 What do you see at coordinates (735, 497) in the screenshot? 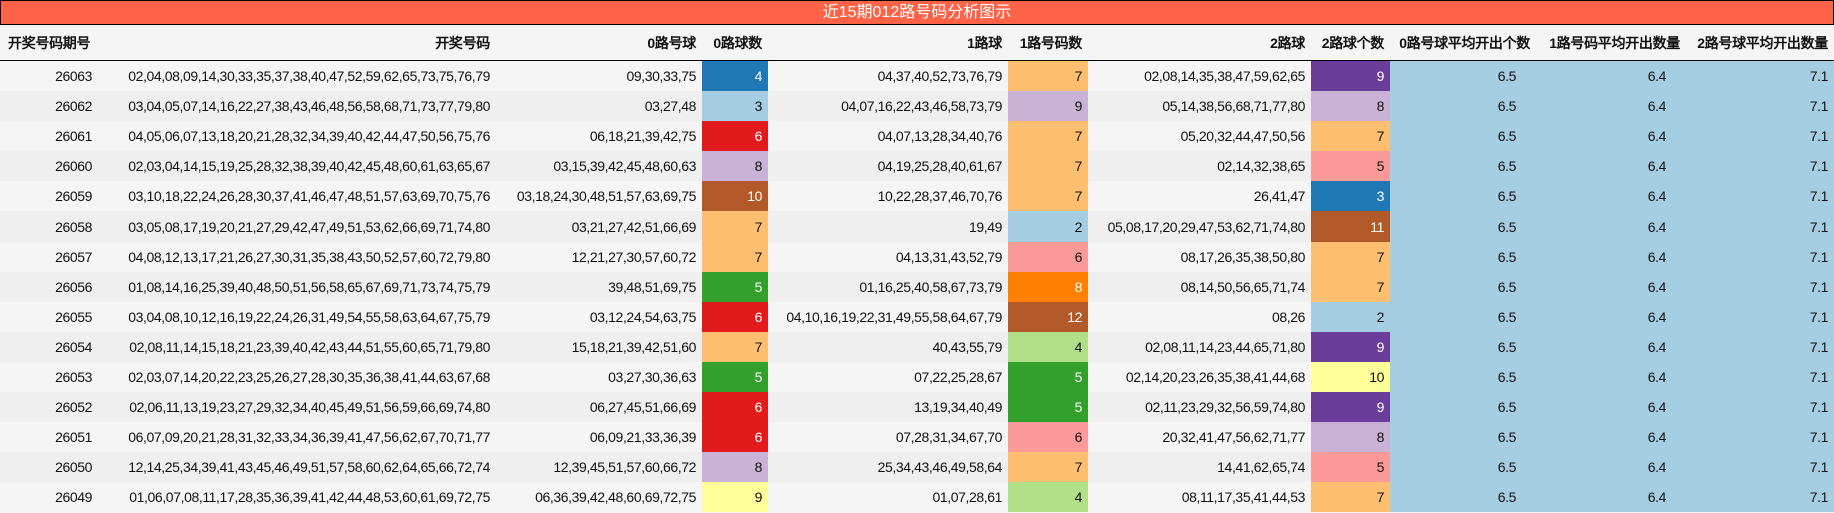
I see `road0-count-cell: 9` at bounding box center [735, 497].